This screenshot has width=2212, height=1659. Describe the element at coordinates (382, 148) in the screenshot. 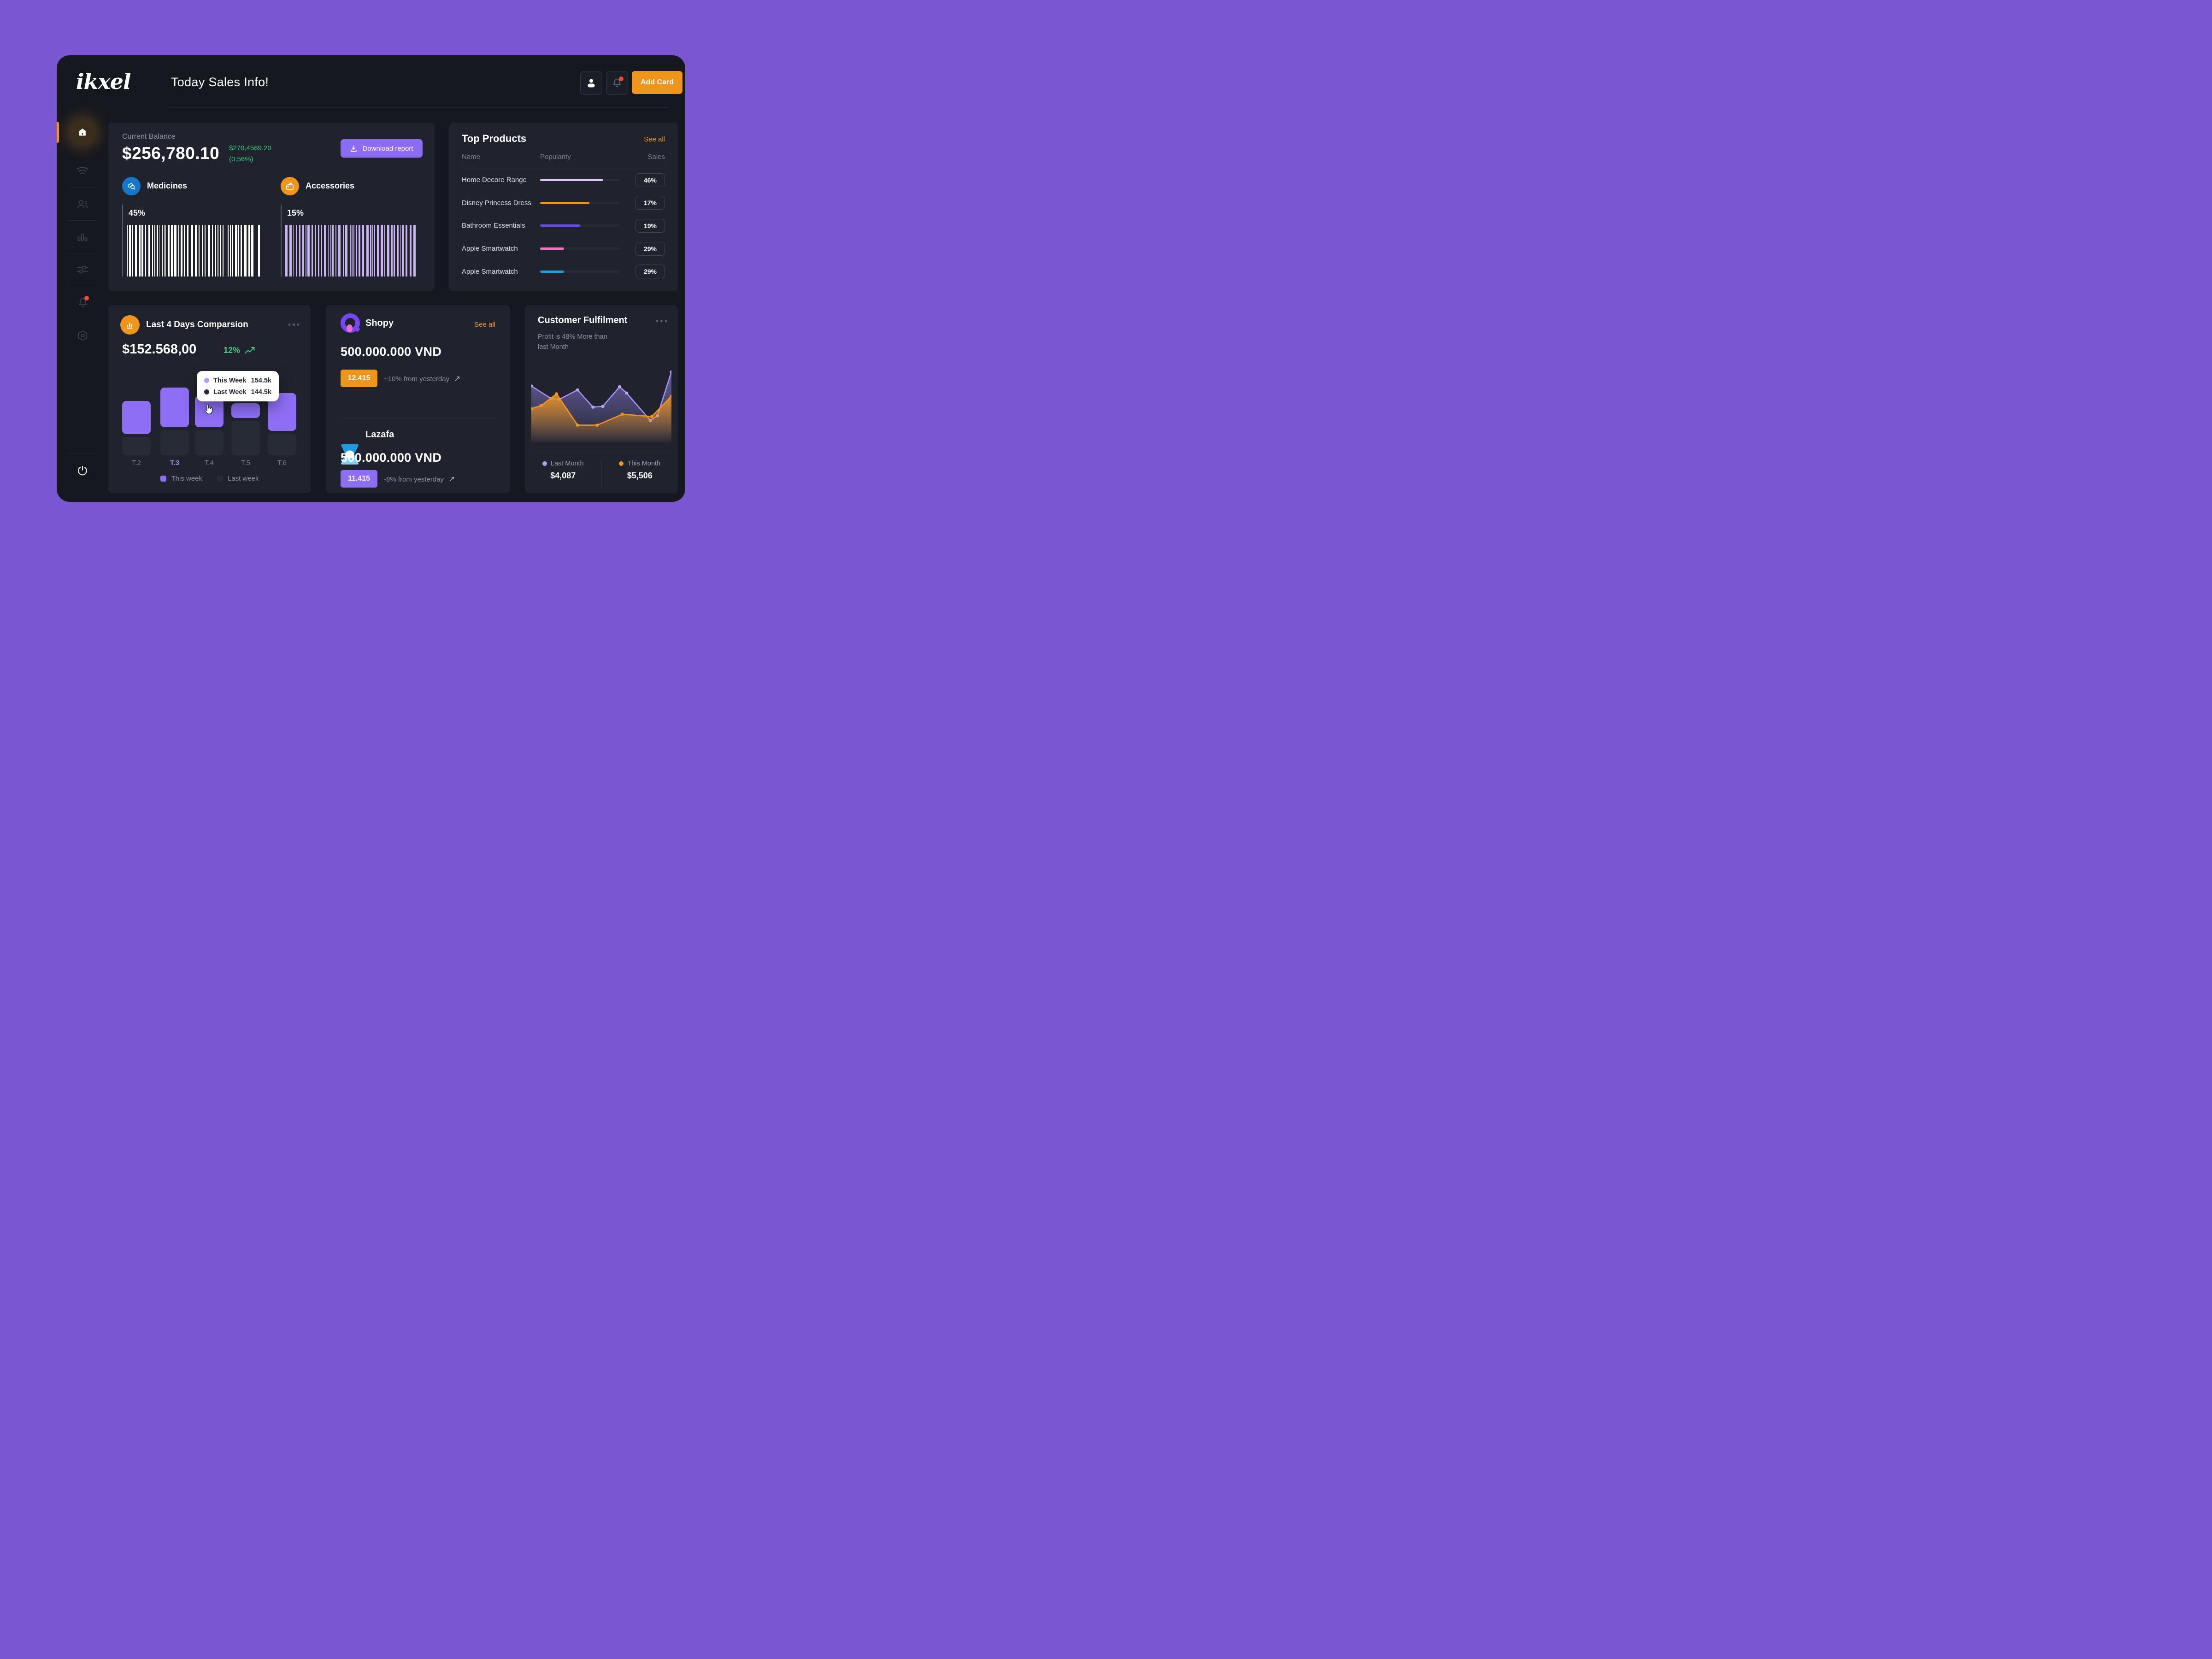

I see `download-report-button: Download report` at that location.